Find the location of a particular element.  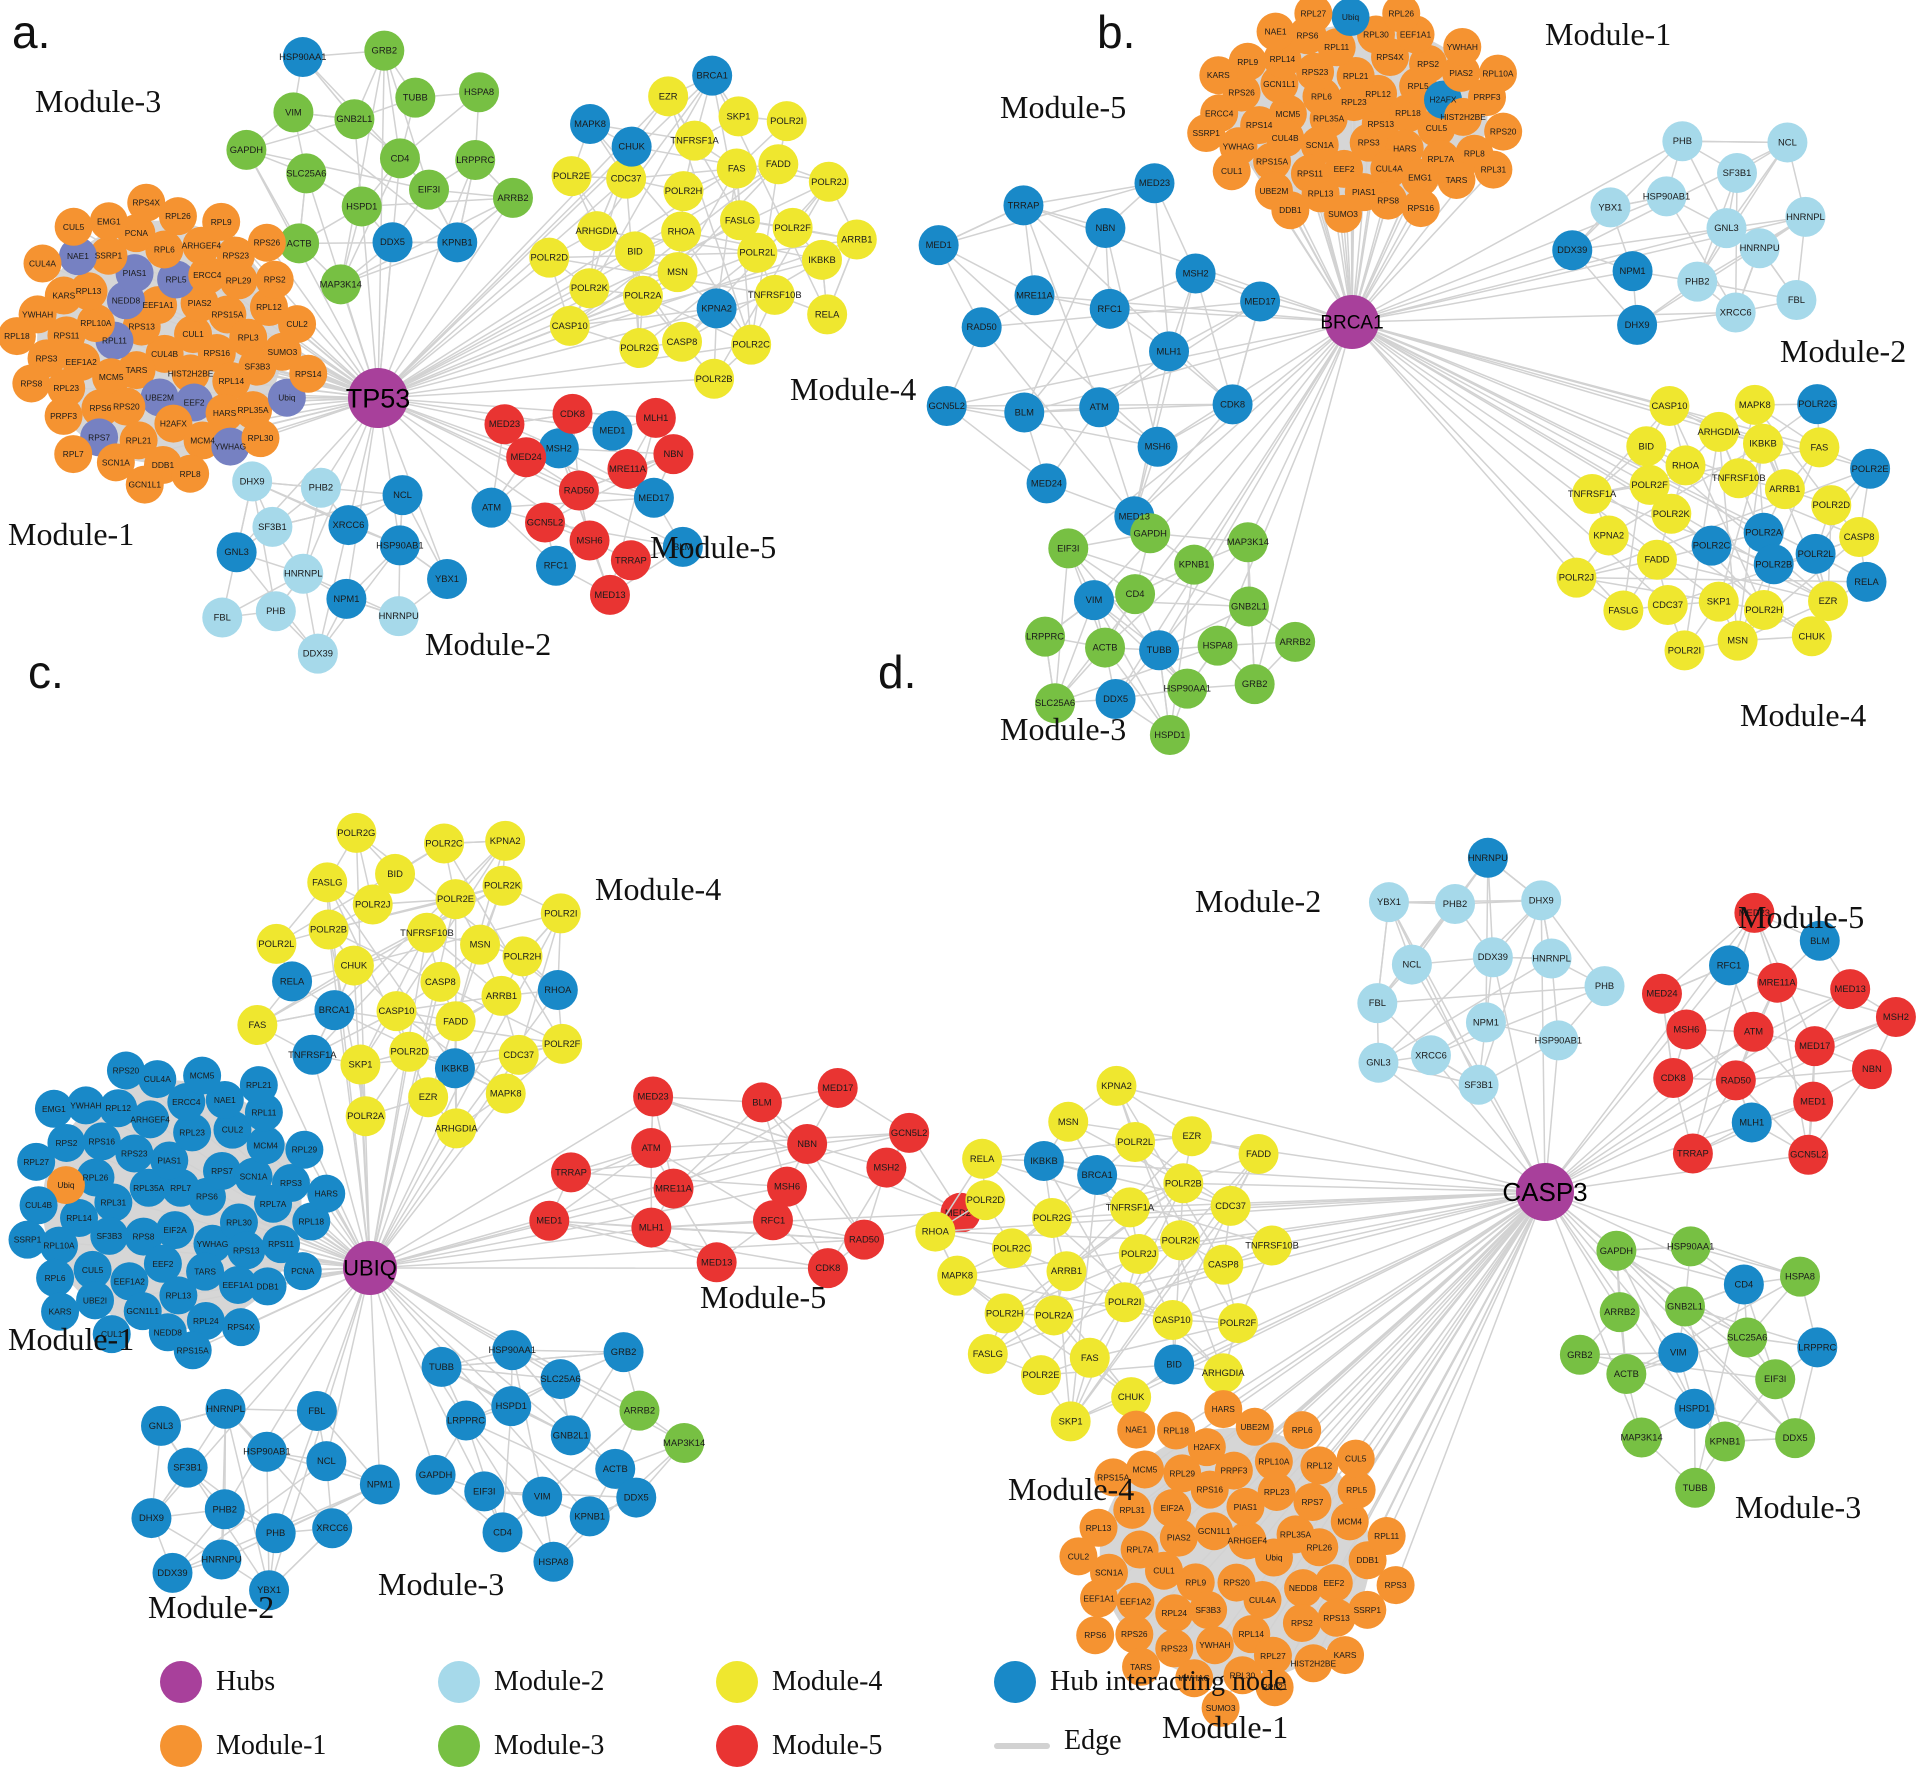

node-RPL13 is located at coordinates (1098, 1527).